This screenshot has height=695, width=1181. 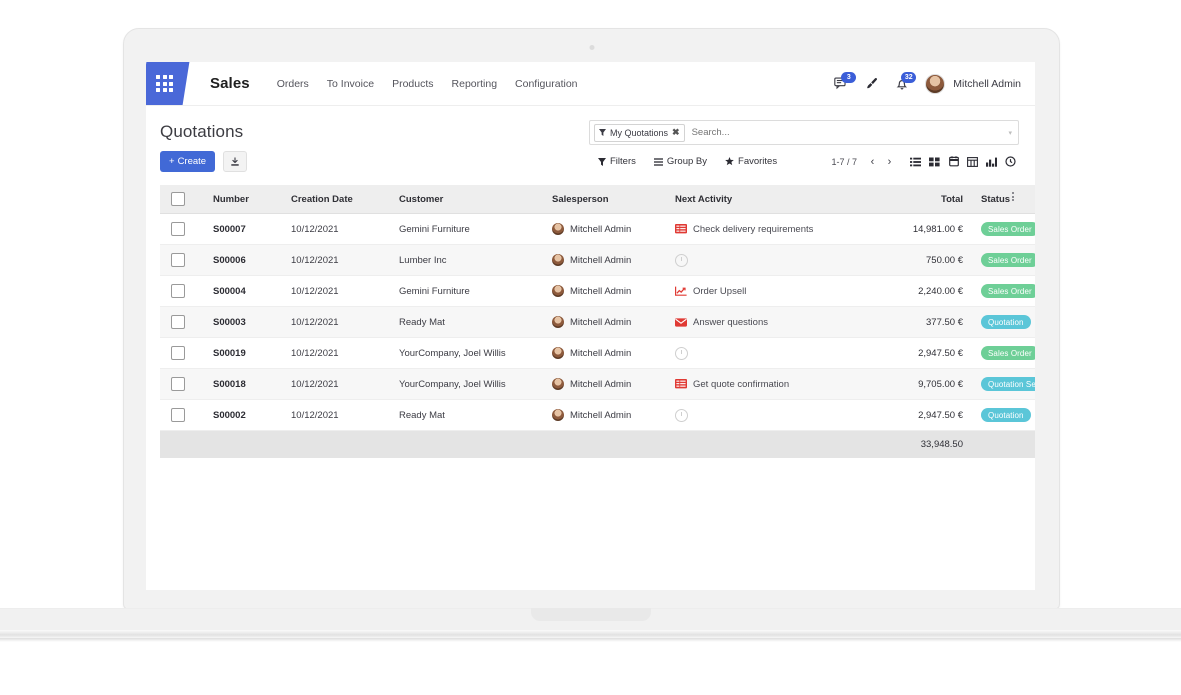 I want to click on filters-label: Filters, so click(x=623, y=161).